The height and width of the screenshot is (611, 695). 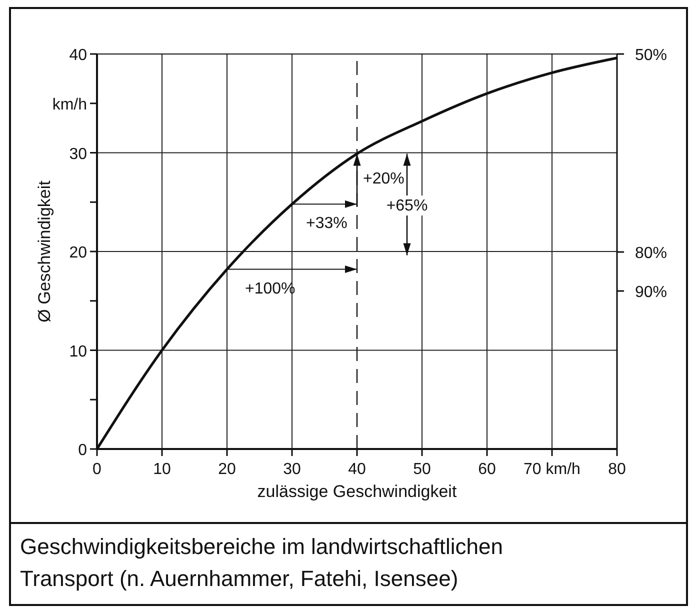 I want to click on x-tick-label: 0, so click(x=97, y=469).